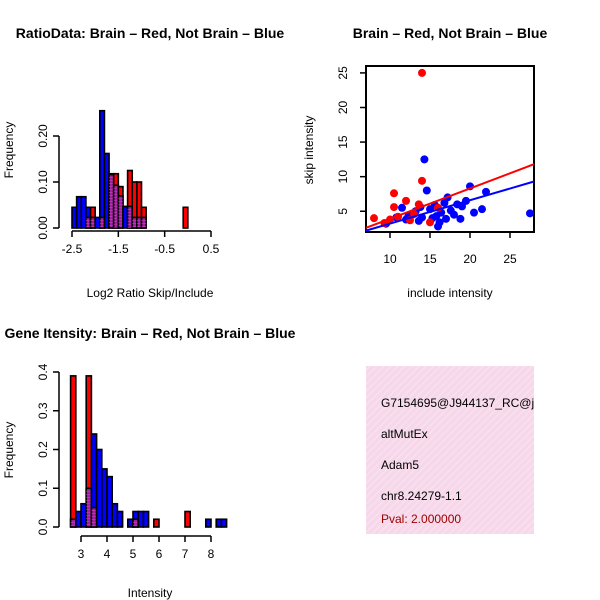 The image size is (600, 600). Describe the element at coordinates (118, 249) in the screenshot. I see `x-tick-label: -1.5` at that location.